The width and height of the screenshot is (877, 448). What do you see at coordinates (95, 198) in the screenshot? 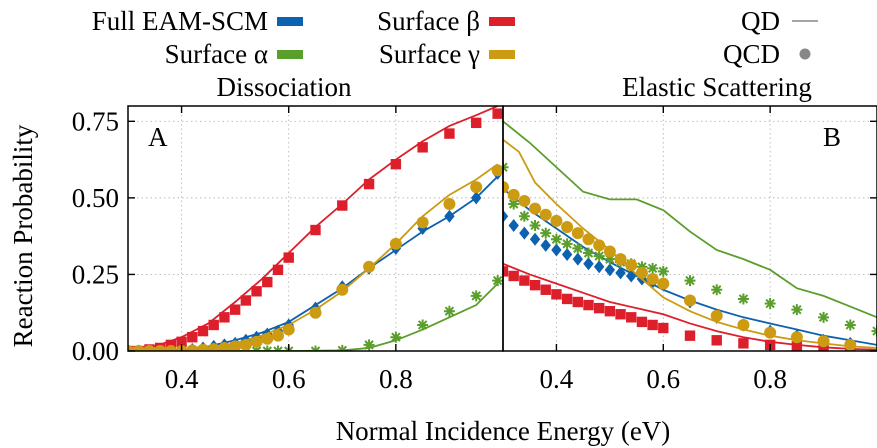
I see `y-tick-label-2: 0.50` at bounding box center [95, 198].